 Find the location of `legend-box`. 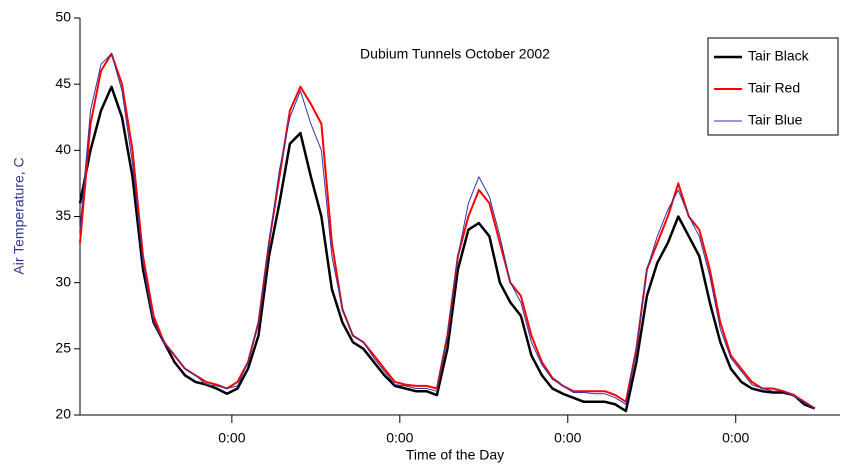

legend-box is located at coordinates (773, 86).